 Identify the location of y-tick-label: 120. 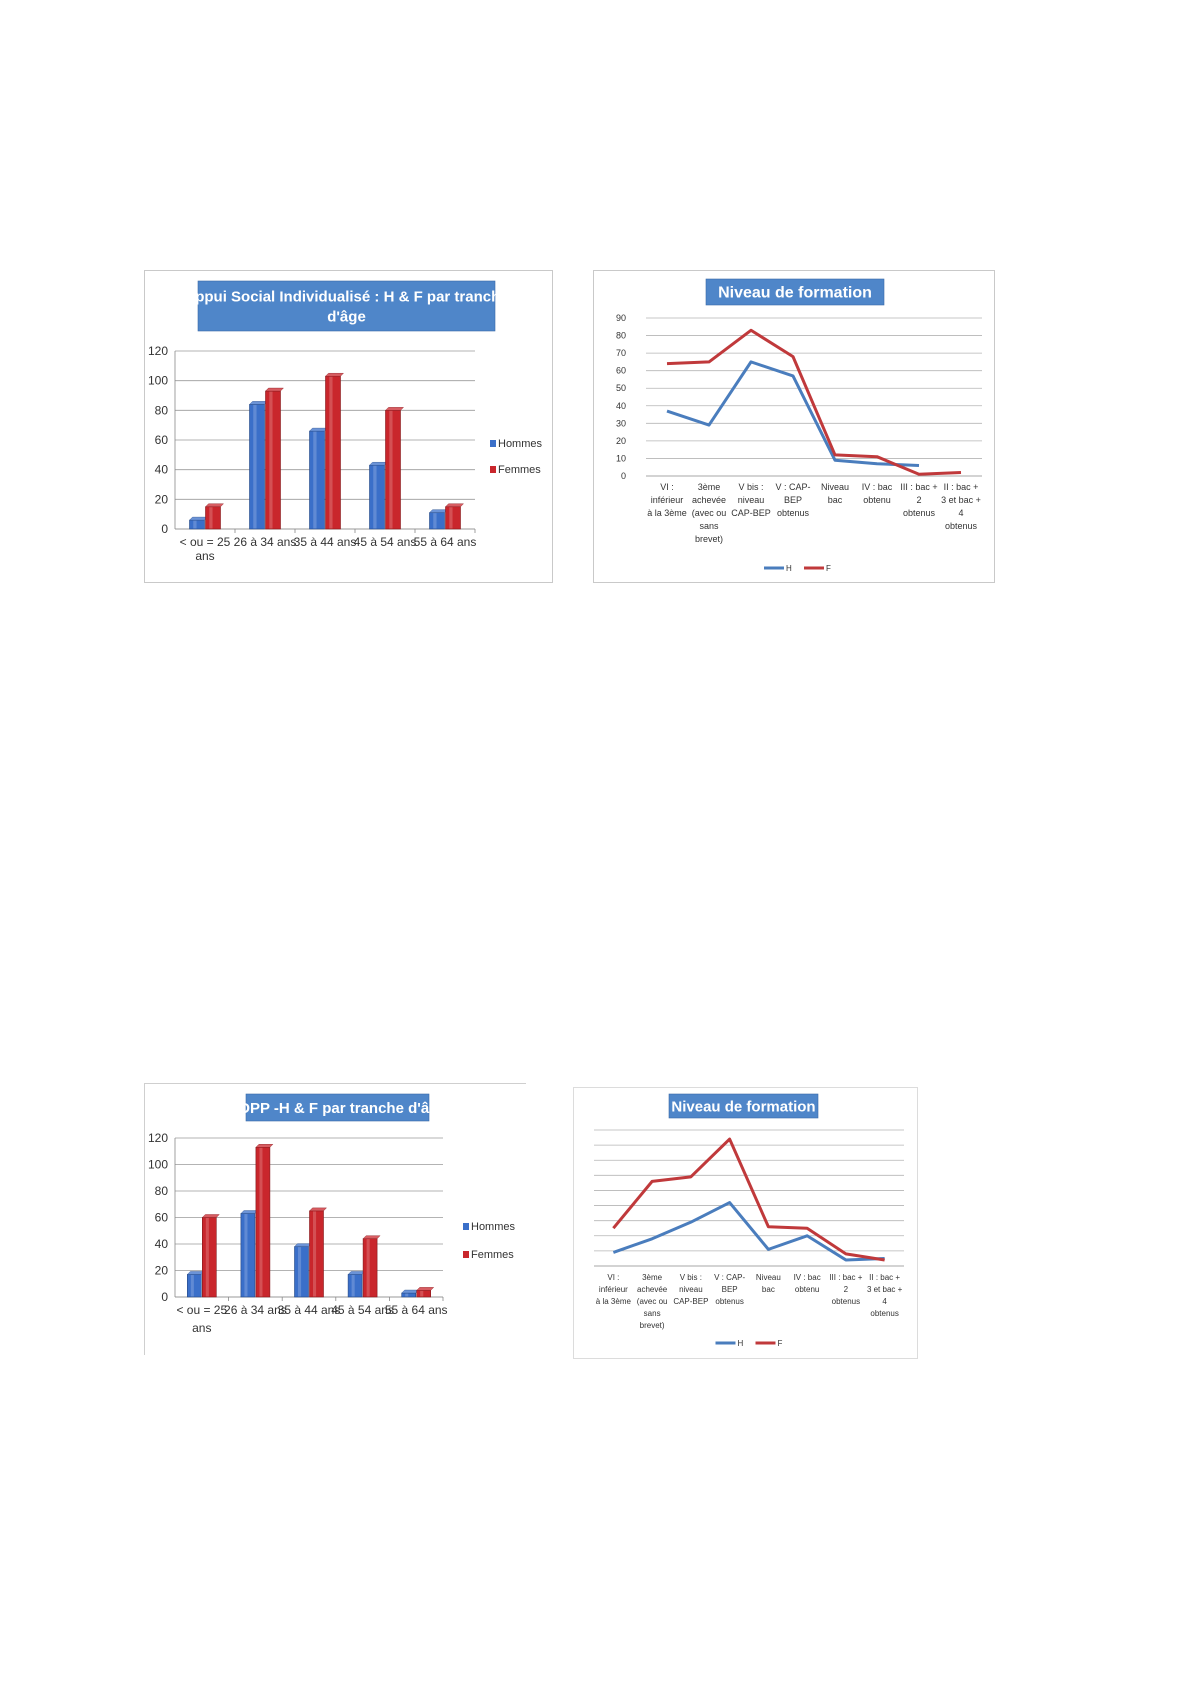
(158, 351).